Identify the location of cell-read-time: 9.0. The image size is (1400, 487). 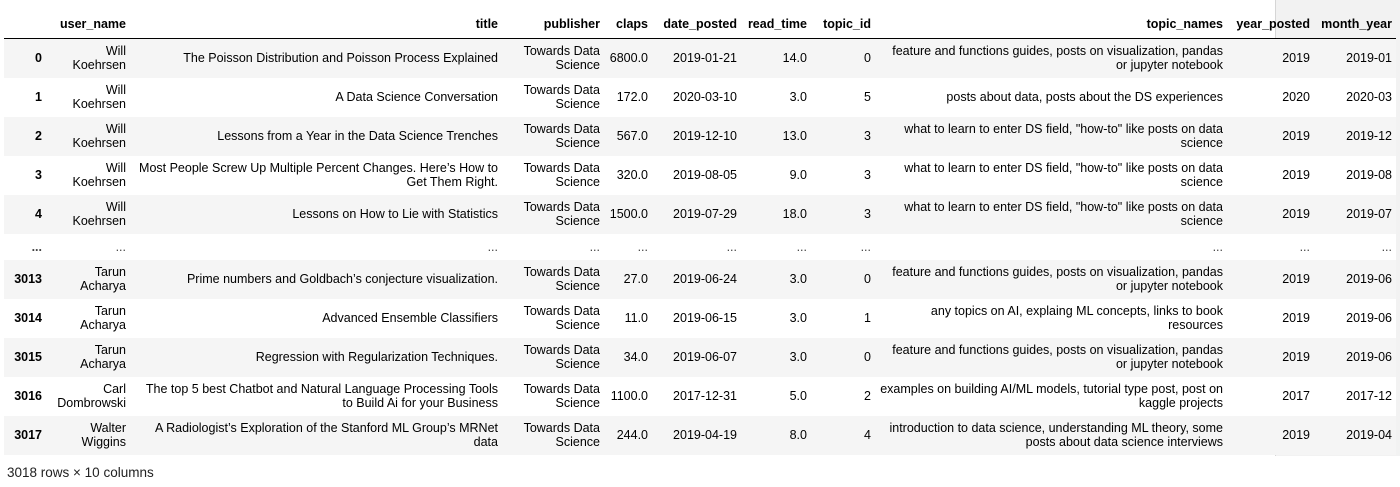
(776, 175).